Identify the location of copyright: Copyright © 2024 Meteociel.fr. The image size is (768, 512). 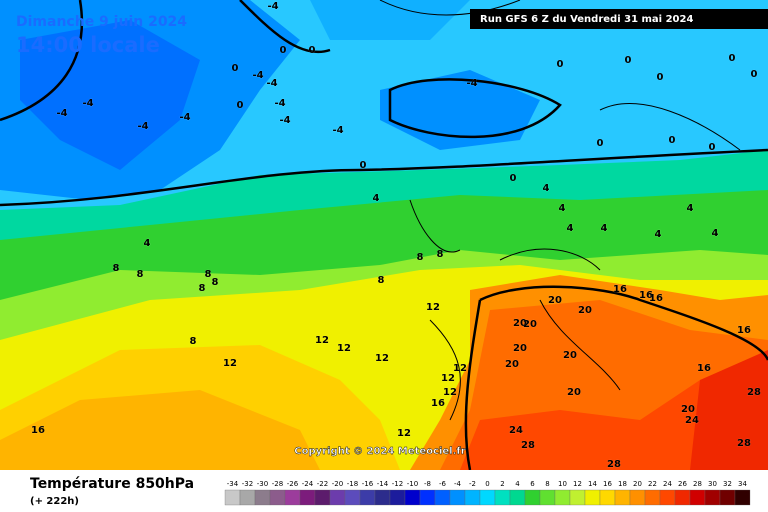
(379, 451).